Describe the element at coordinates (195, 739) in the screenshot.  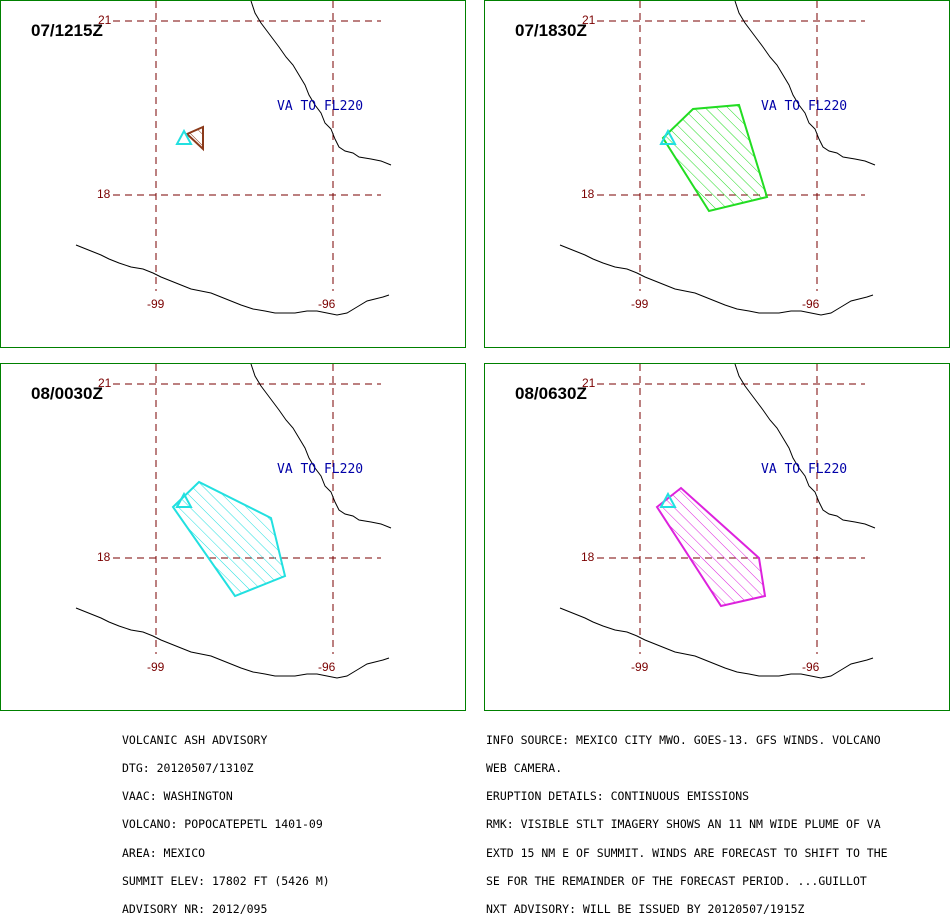
I see `advisory-line: VOLCANIC ASH ADVISORY` at that location.